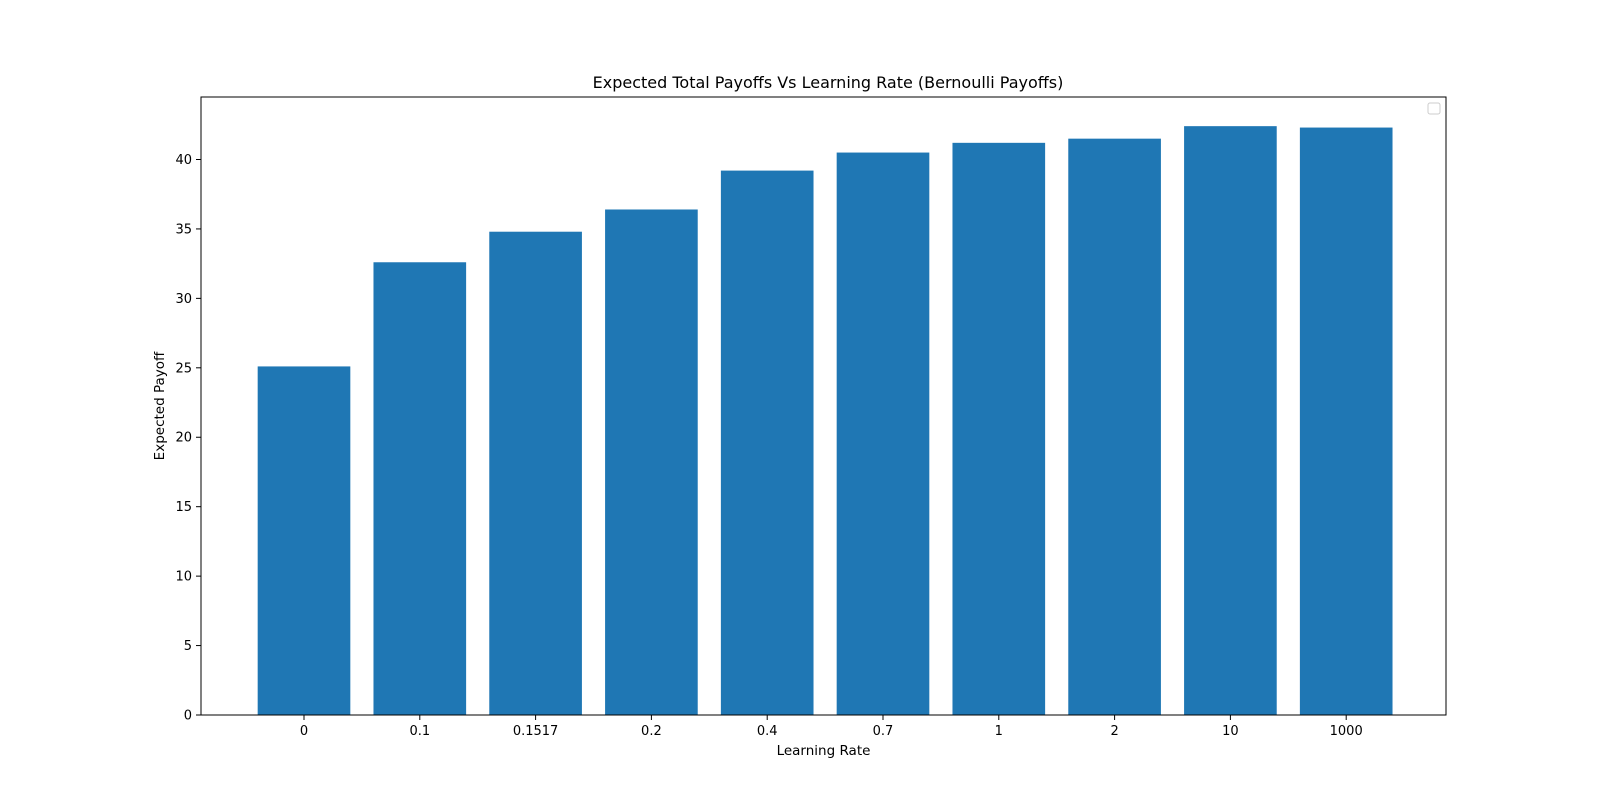 The image size is (1600, 800). I want to click on y-tick-label: 15, so click(183, 507).